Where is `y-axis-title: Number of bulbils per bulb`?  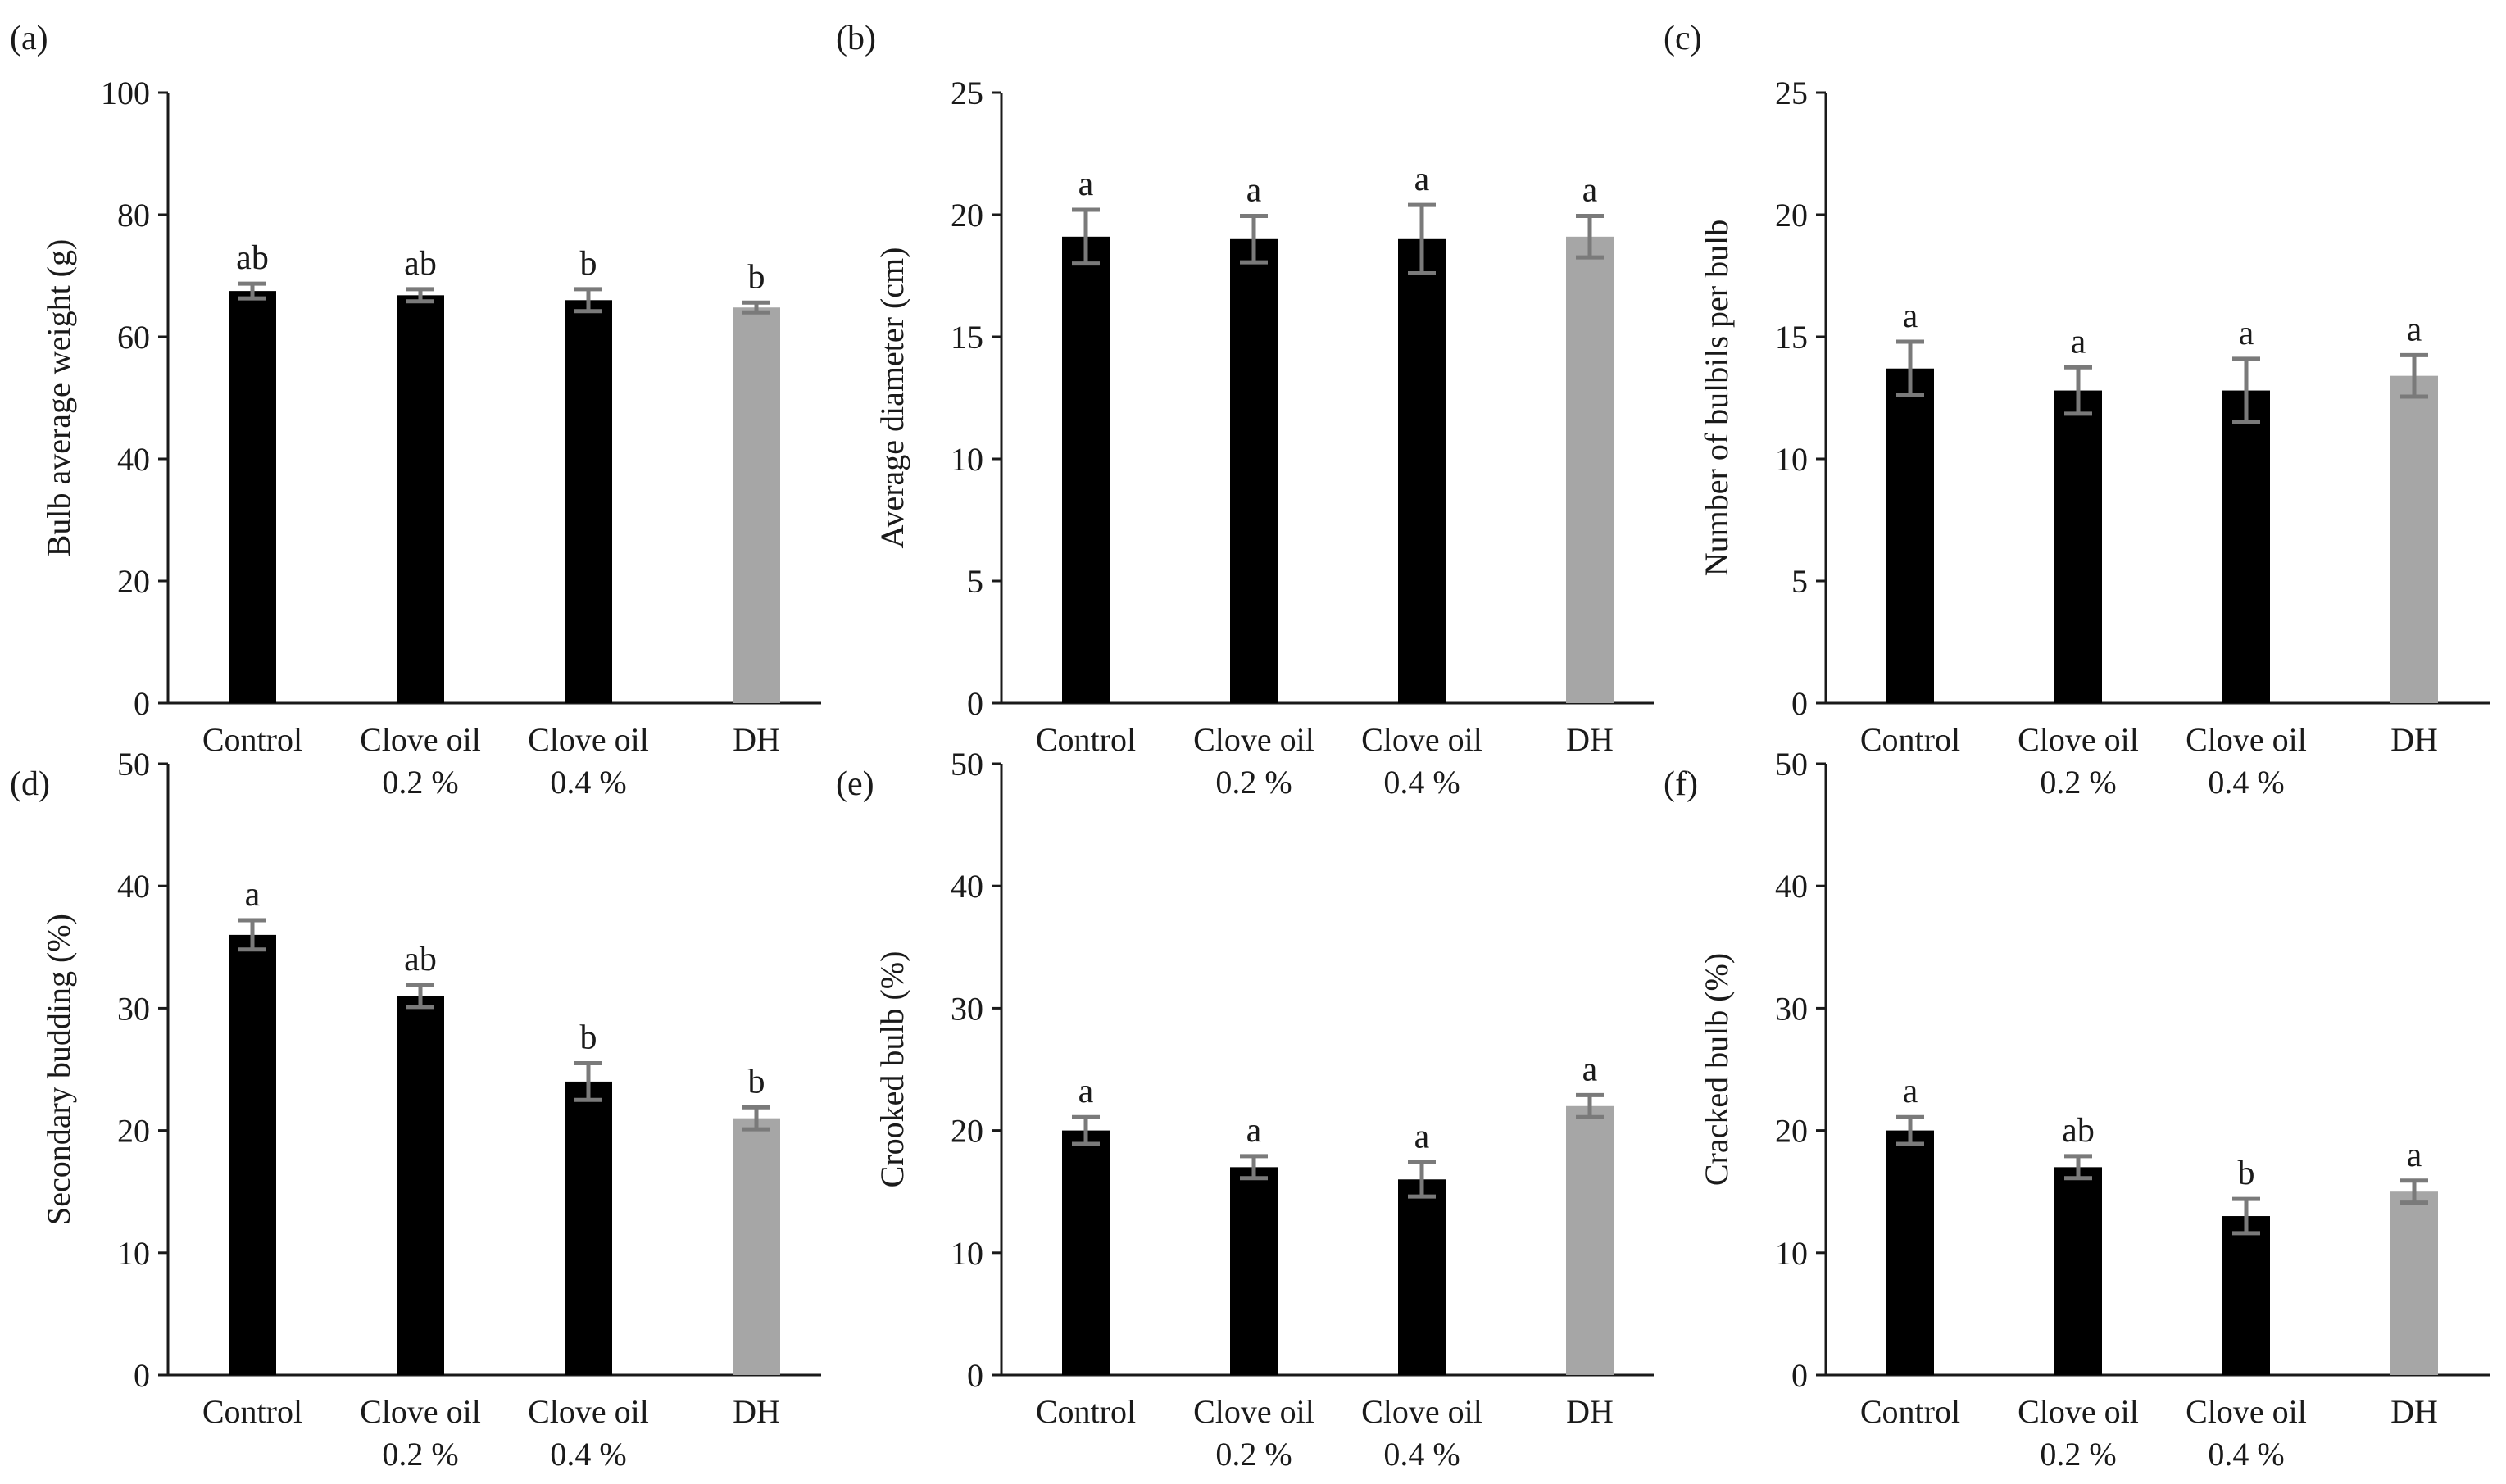
y-axis-title: Number of bulbils per bulb is located at coordinates (1716, 398).